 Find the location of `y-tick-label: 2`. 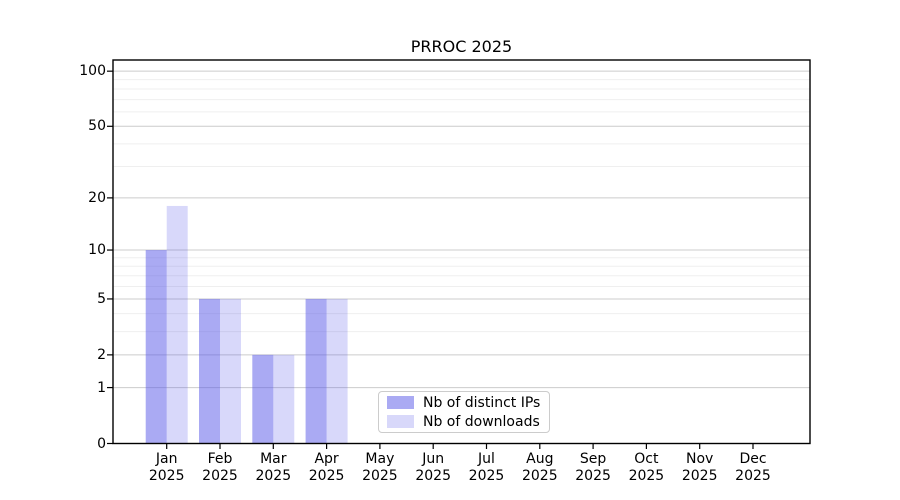

y-tick-label: 2 is located at coordinates (101, 354).